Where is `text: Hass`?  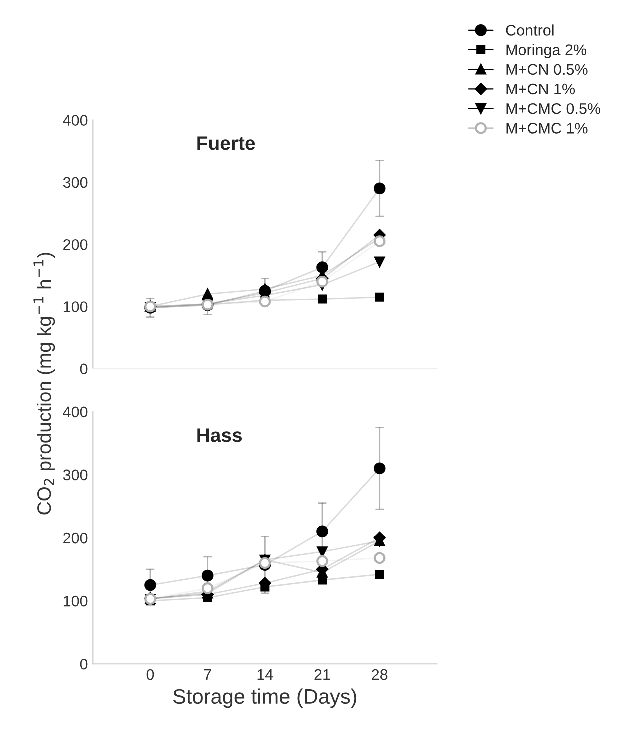
text: Hass is located at coordinates (220, 435).